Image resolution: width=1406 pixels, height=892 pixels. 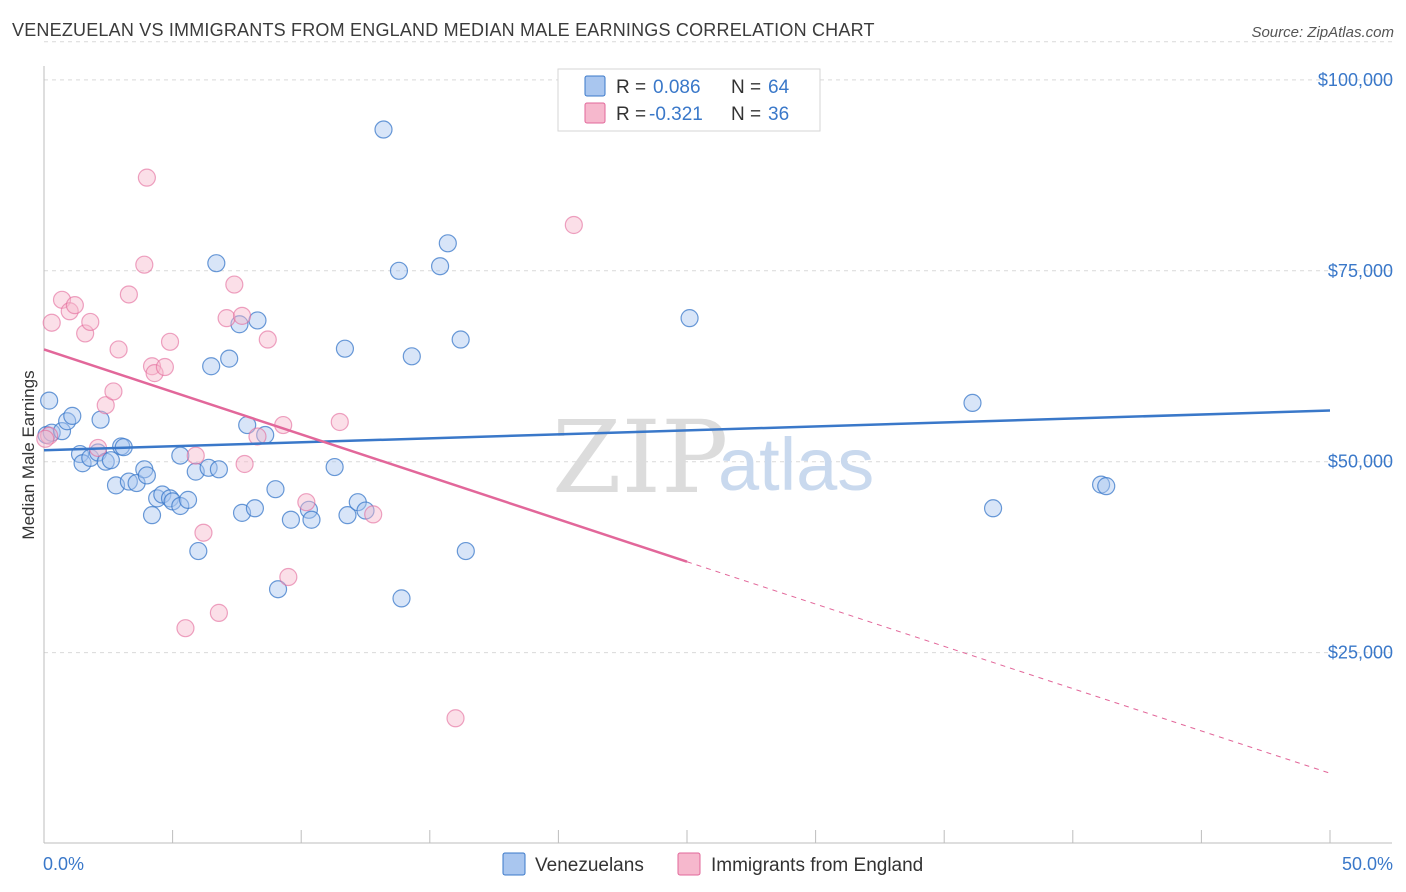 I want to click on england-trend-extension, so click(x=1008, y=667).